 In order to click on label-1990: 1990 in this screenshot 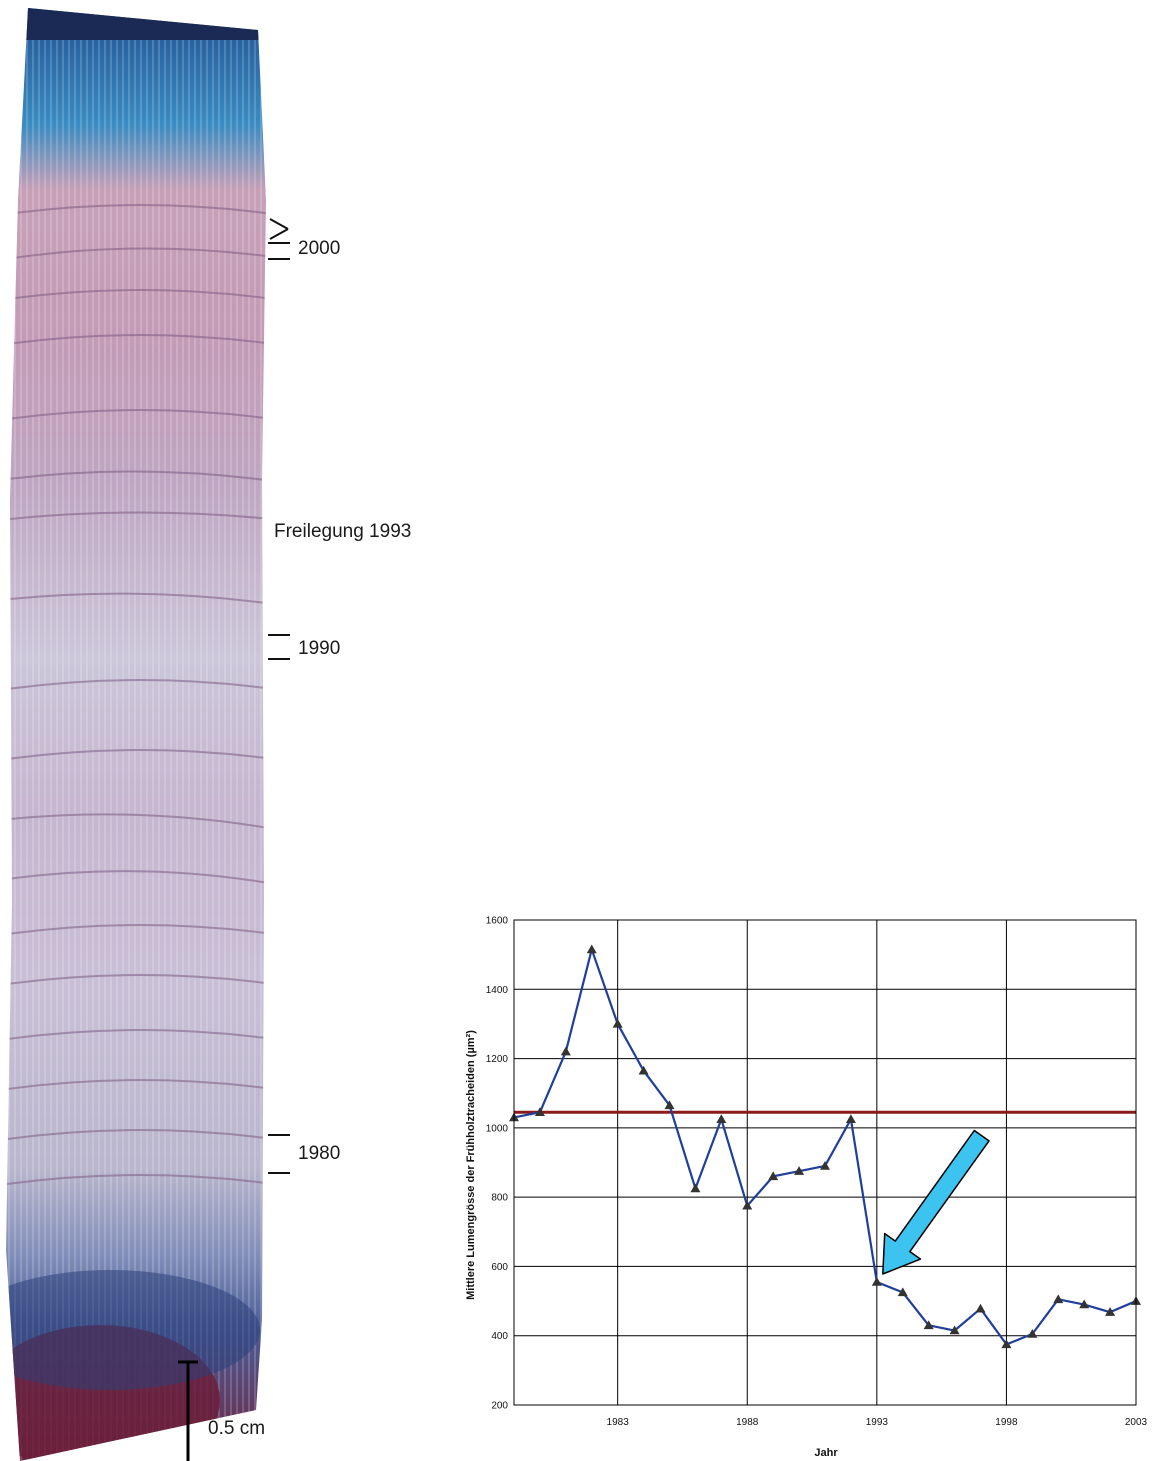, I will do `click(319, 648)`.